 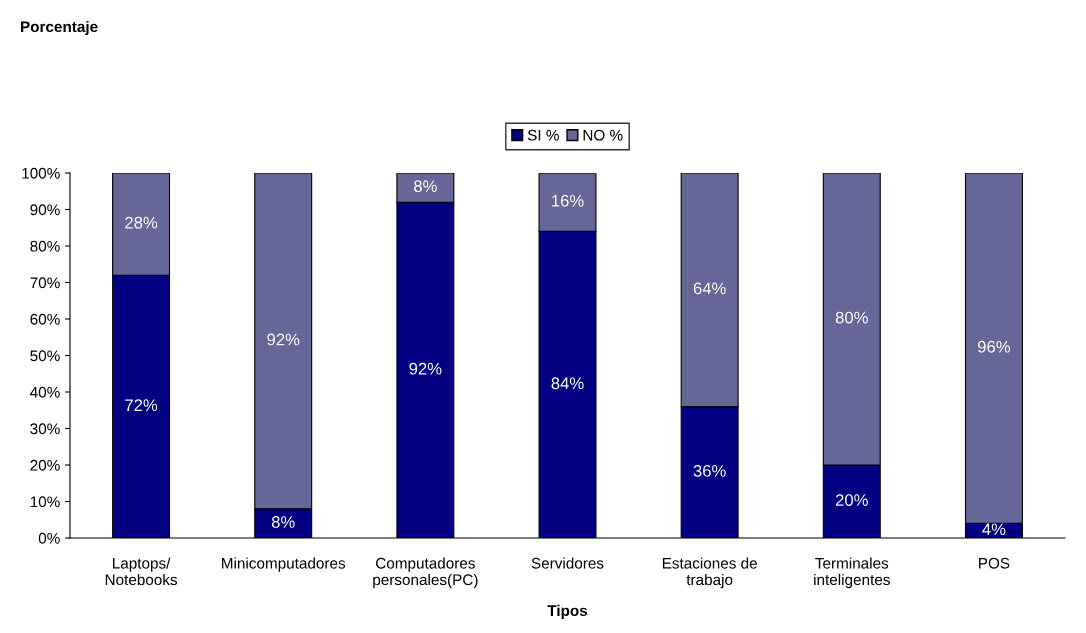 I want to click on data-label: 72%, so click(x=141, y=405).